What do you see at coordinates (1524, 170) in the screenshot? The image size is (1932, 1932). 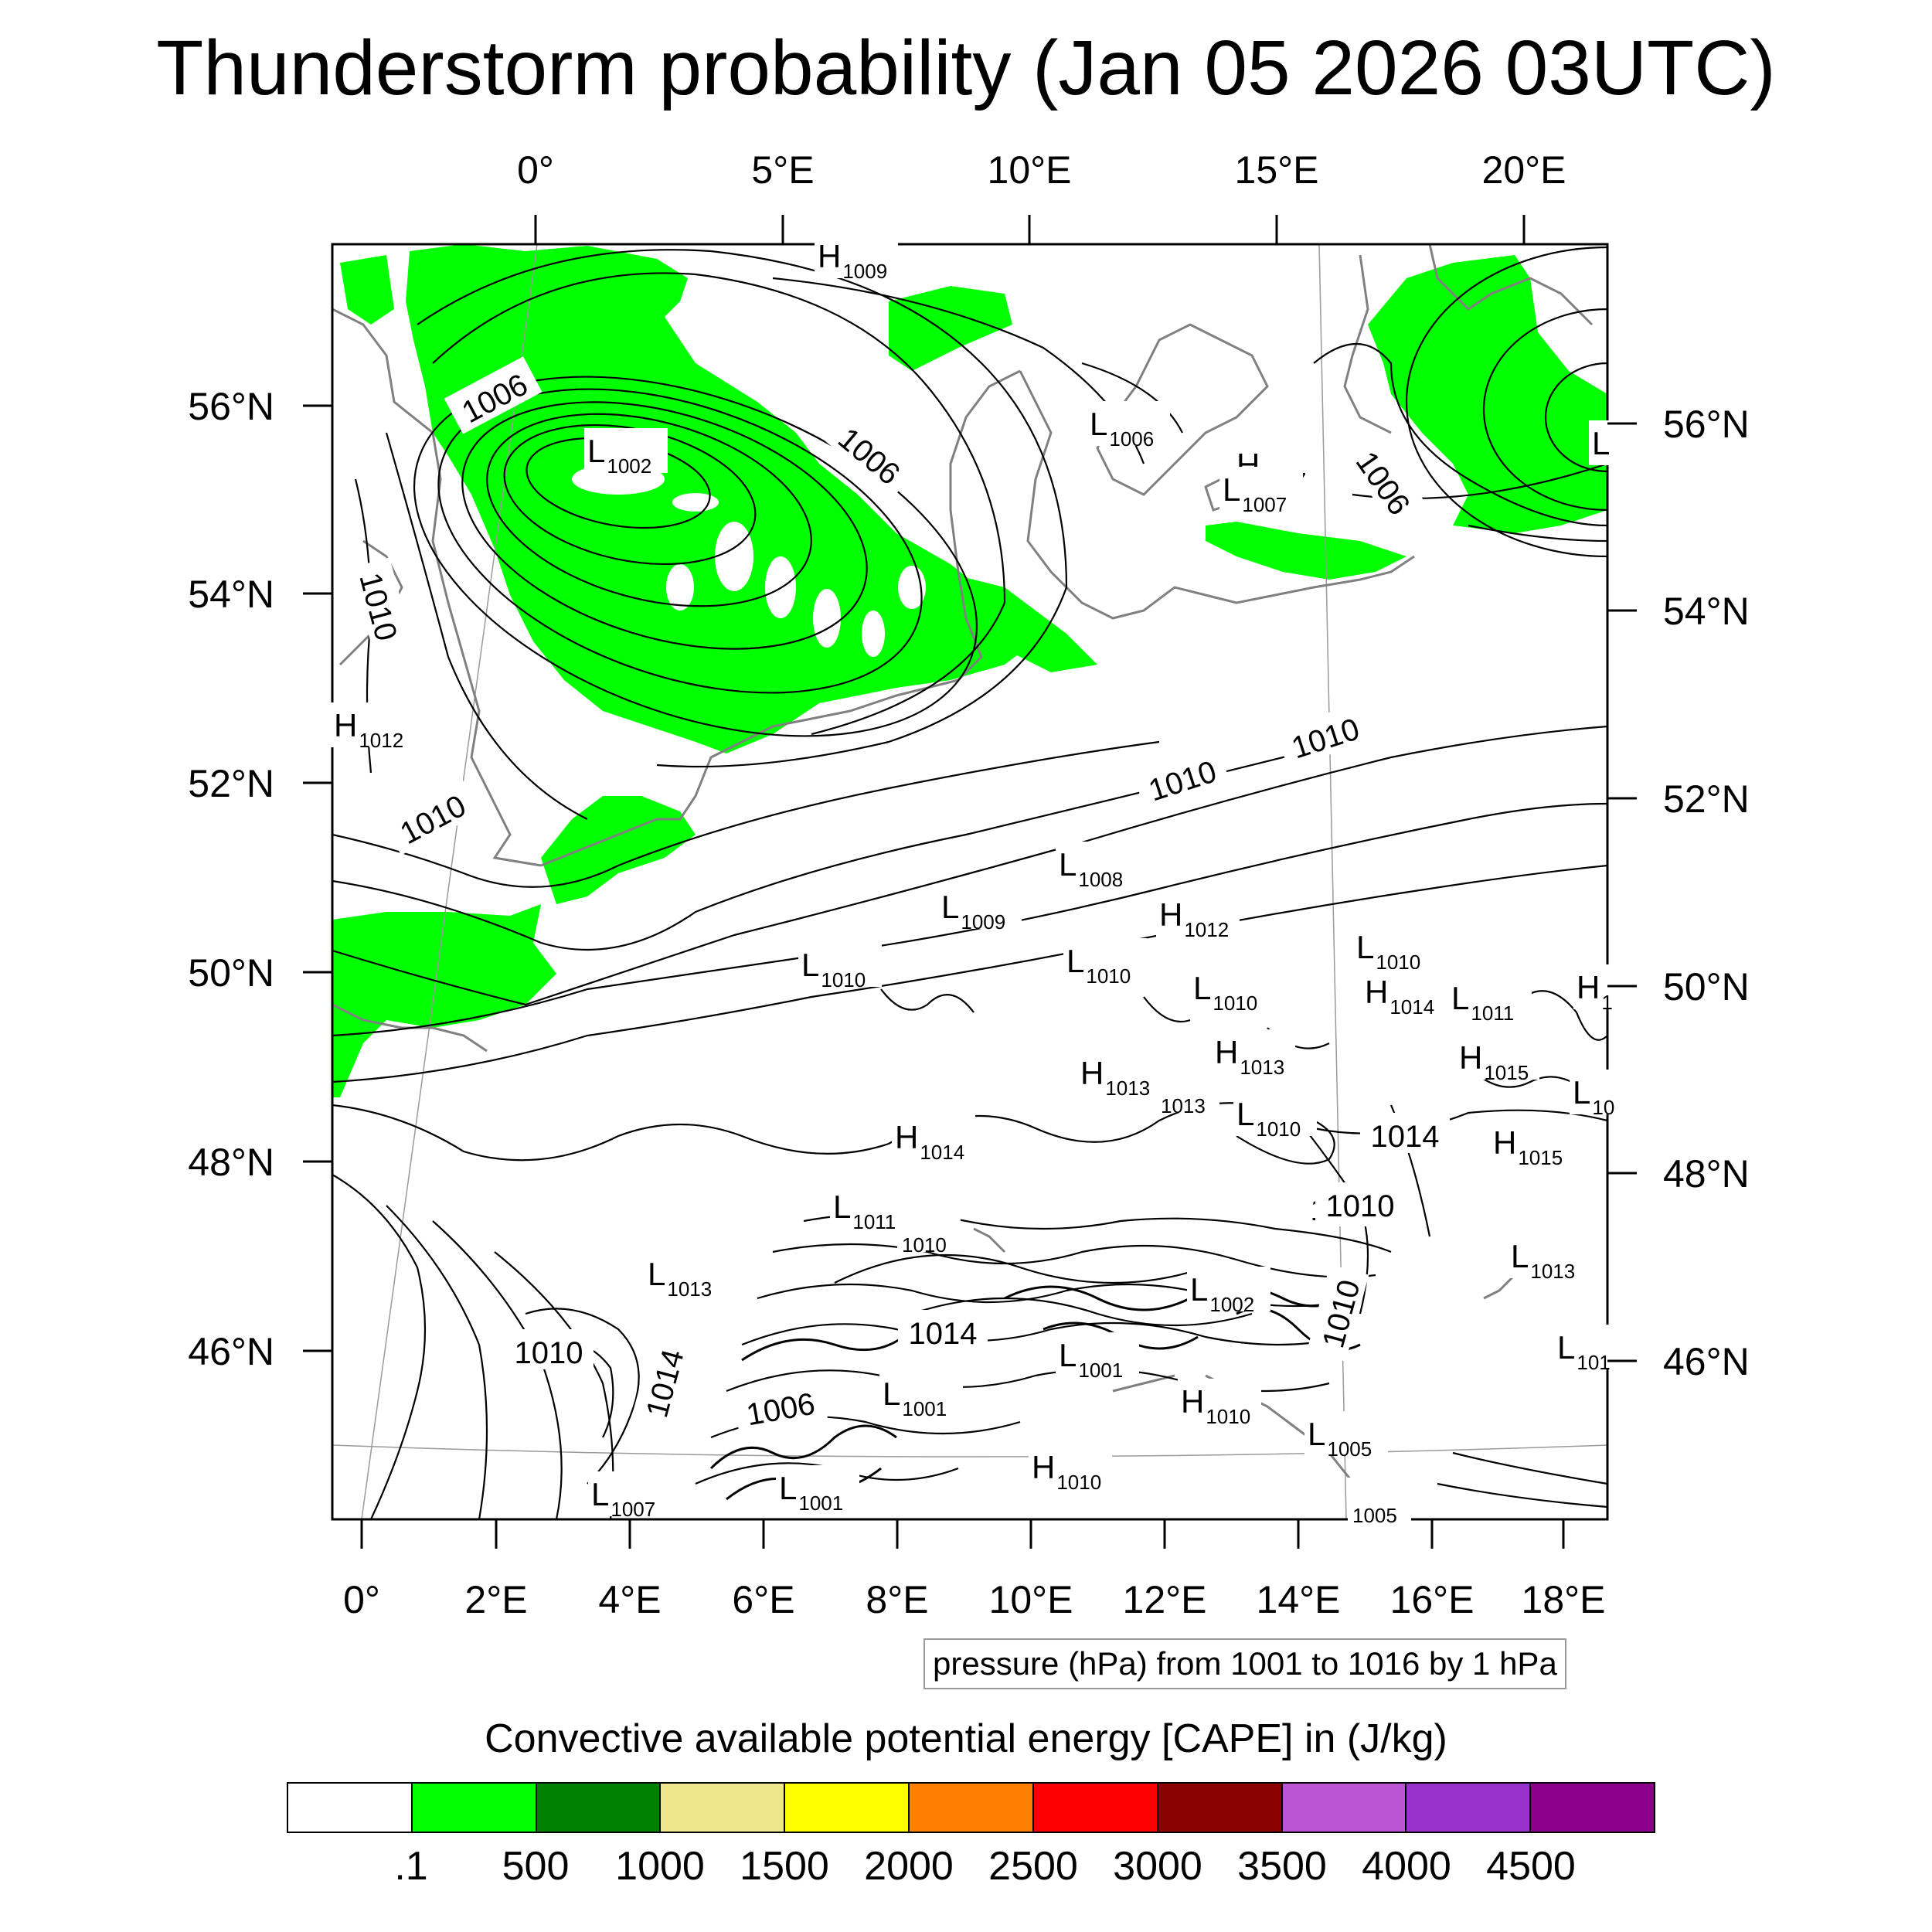 I see `top-lon-label: 20°E` at bounding box center [1524, 170].